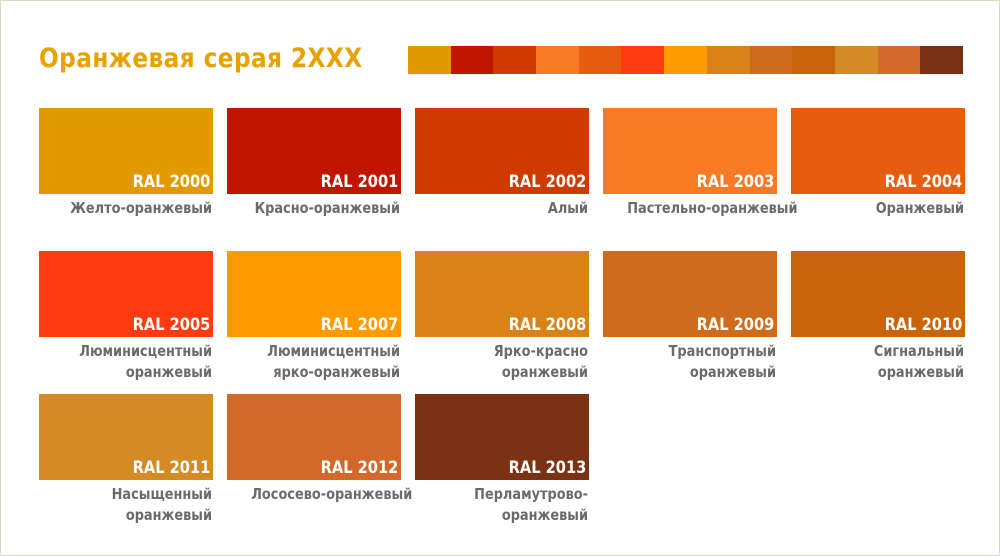  I want to click on color-swatch: RAL 2000, so click(126, 151).